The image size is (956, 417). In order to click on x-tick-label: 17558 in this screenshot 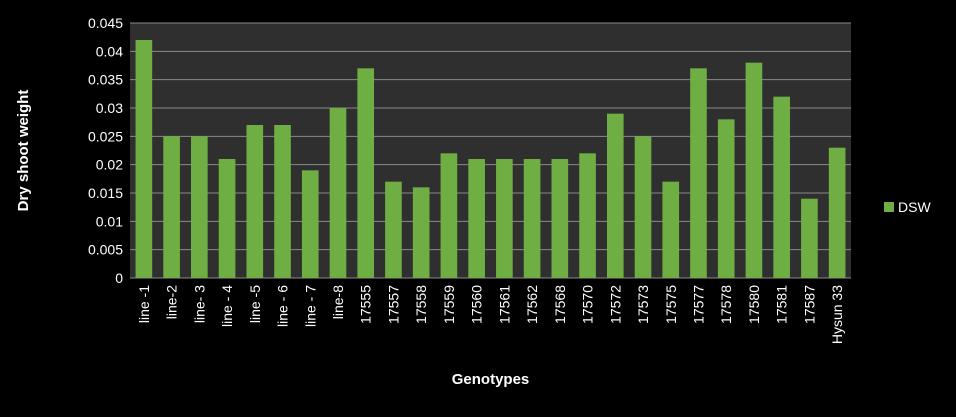, I will do `click(421, 304)`.